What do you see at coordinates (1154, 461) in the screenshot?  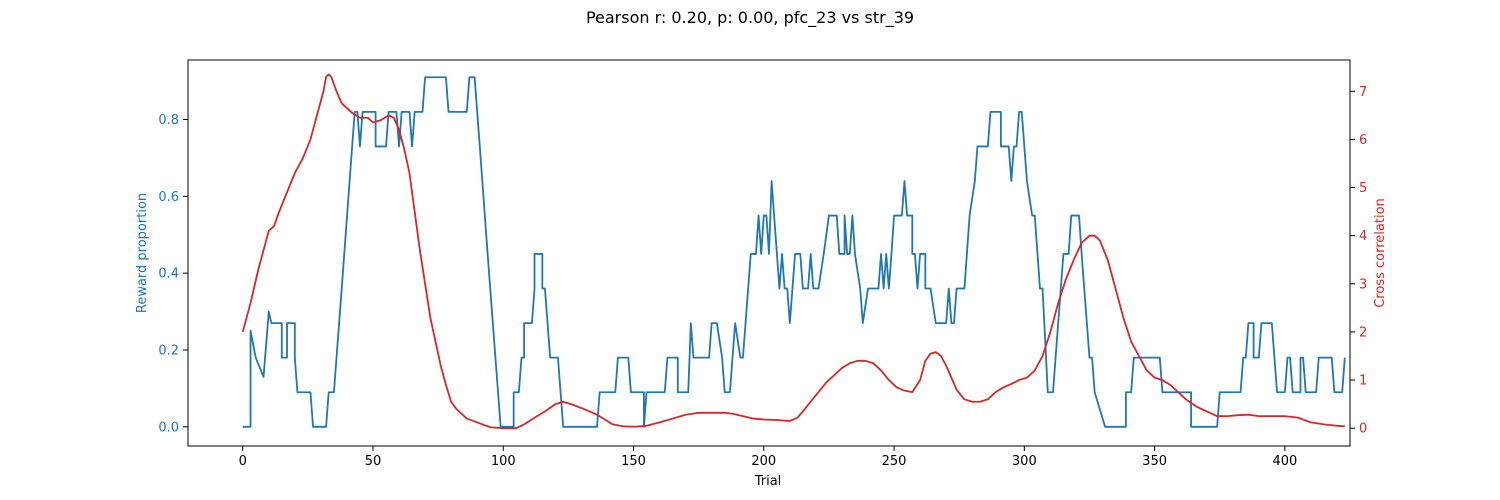 I see `x-tick-label: 350` at bounding box center [1154, 461].